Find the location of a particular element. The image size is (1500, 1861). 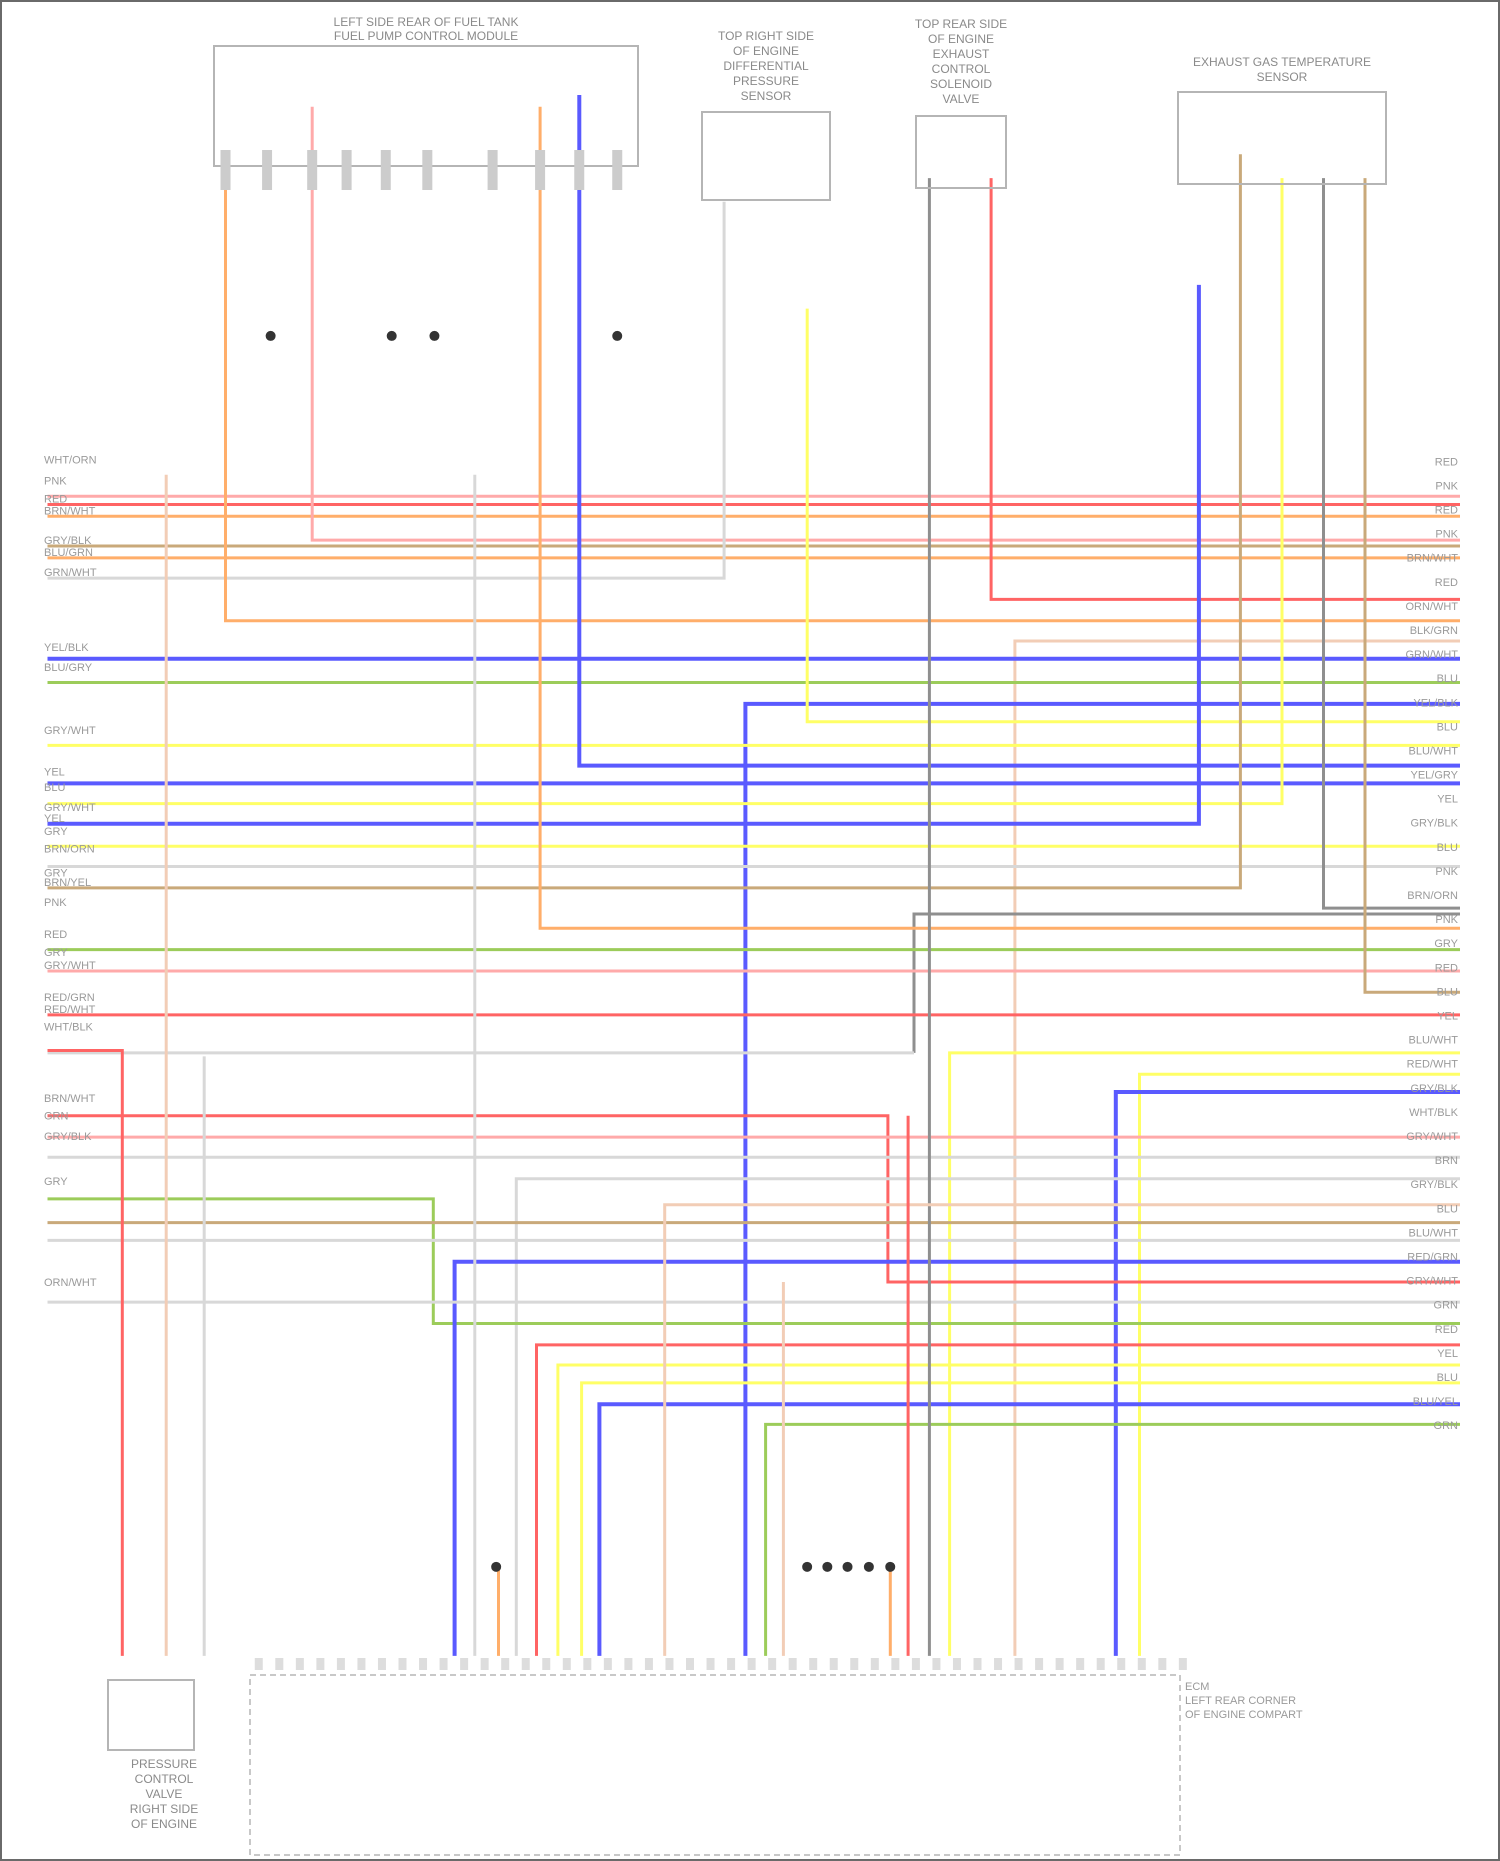

right-pin-label: YEL is located at coordinates (1447, 1017).